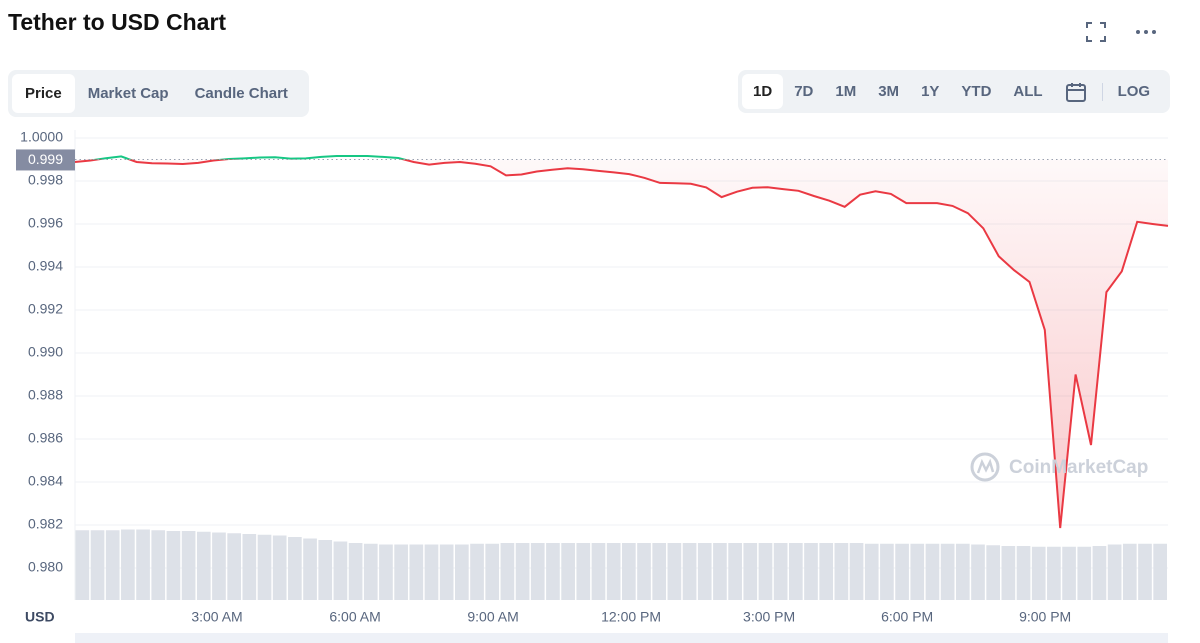 This screenshot has width=1200, height=643. I want to click on separator, so click(1102, 91).